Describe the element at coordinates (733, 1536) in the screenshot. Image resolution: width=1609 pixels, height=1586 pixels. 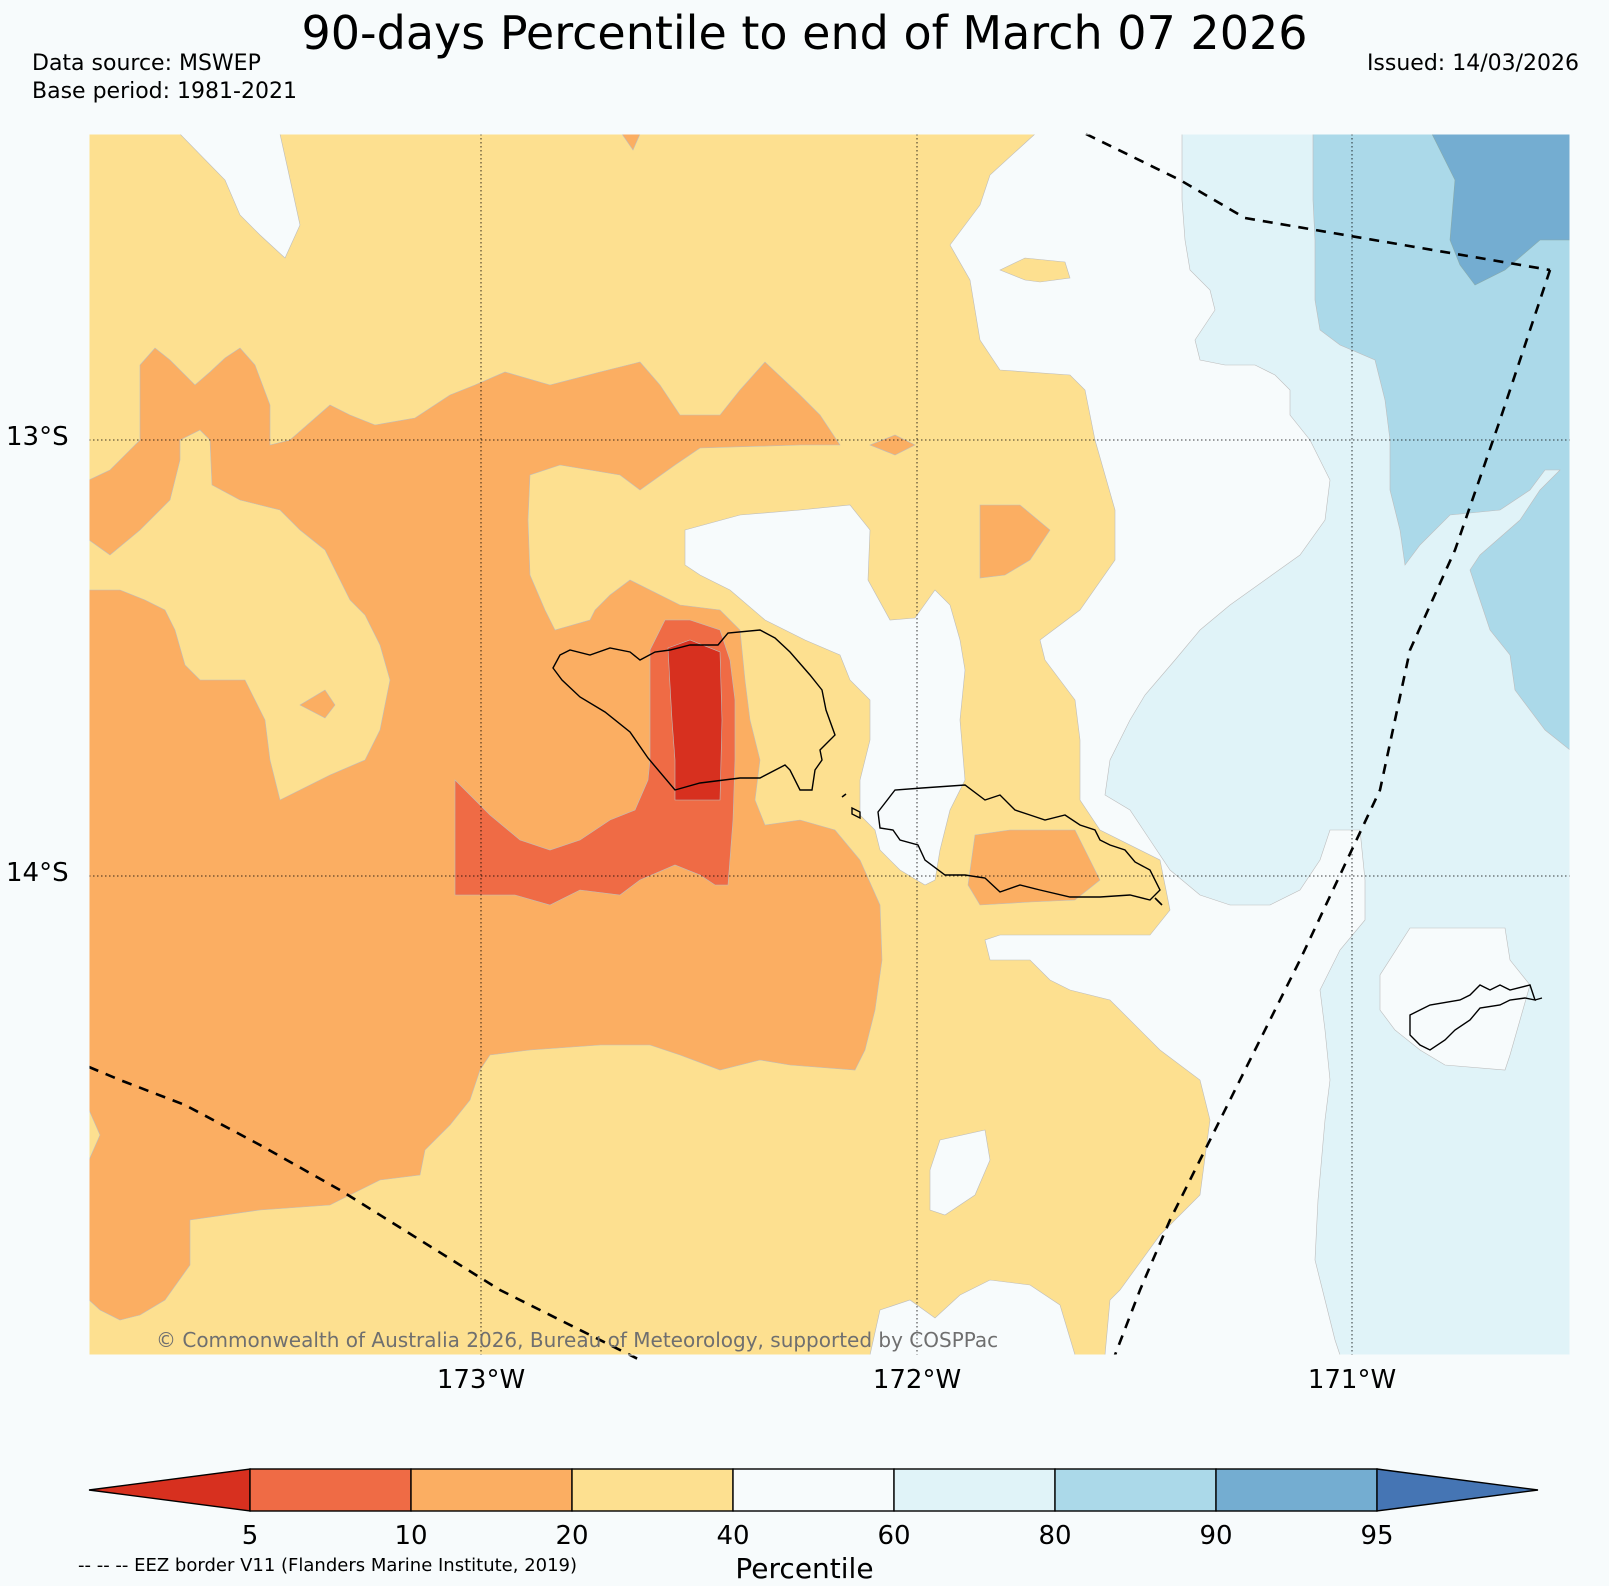
I see `colorbar-tick-40: 40` at that location.